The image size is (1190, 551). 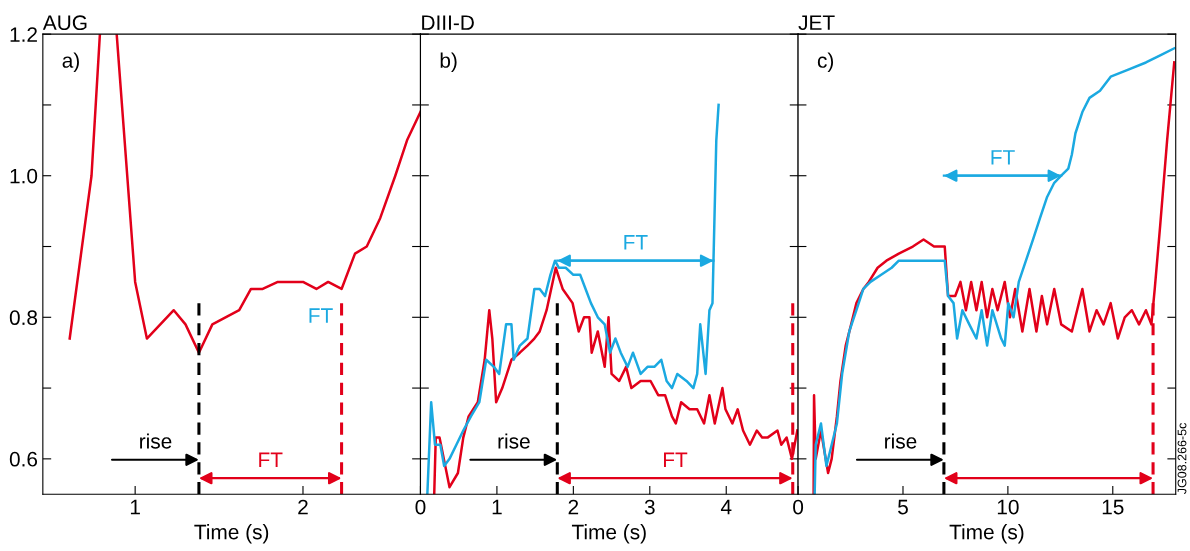 What do you see at coordinates (64, 23) in the screenshot?
I see `chart-title: AUG` at bounding box center [64, 23].